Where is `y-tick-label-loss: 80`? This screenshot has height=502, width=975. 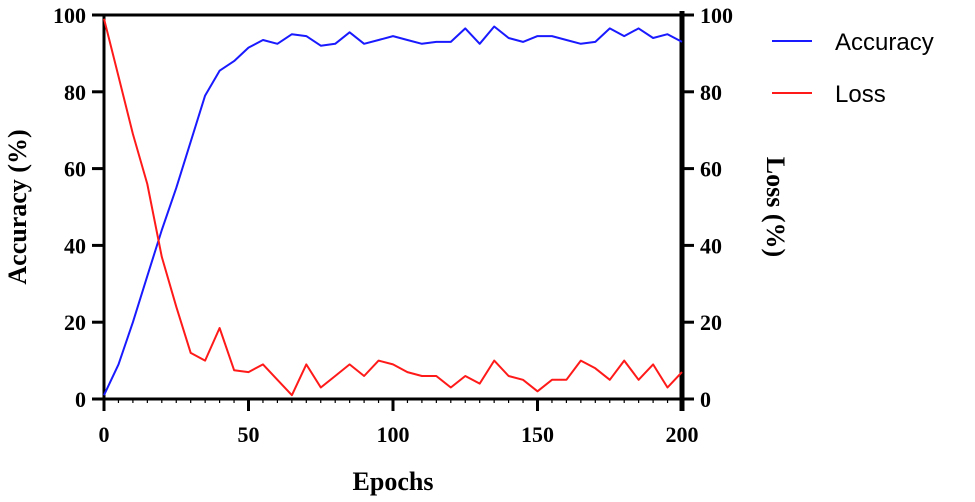
y-tick-label-loss: 80 is located at coordinates (711, 92).